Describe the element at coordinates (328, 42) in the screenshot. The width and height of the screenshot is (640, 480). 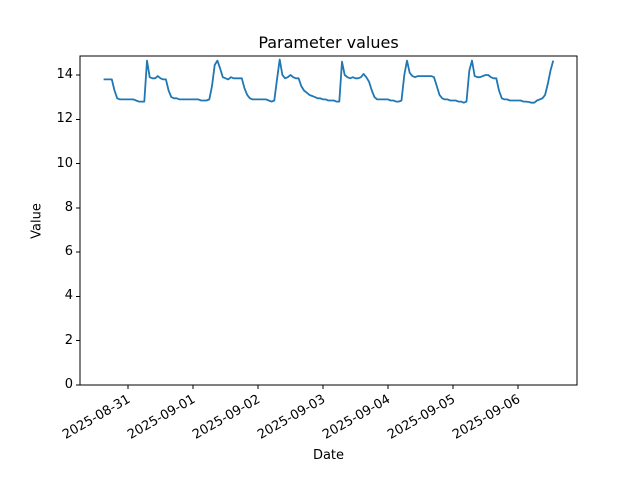
I see `chart-title: Parameter values` at that location.